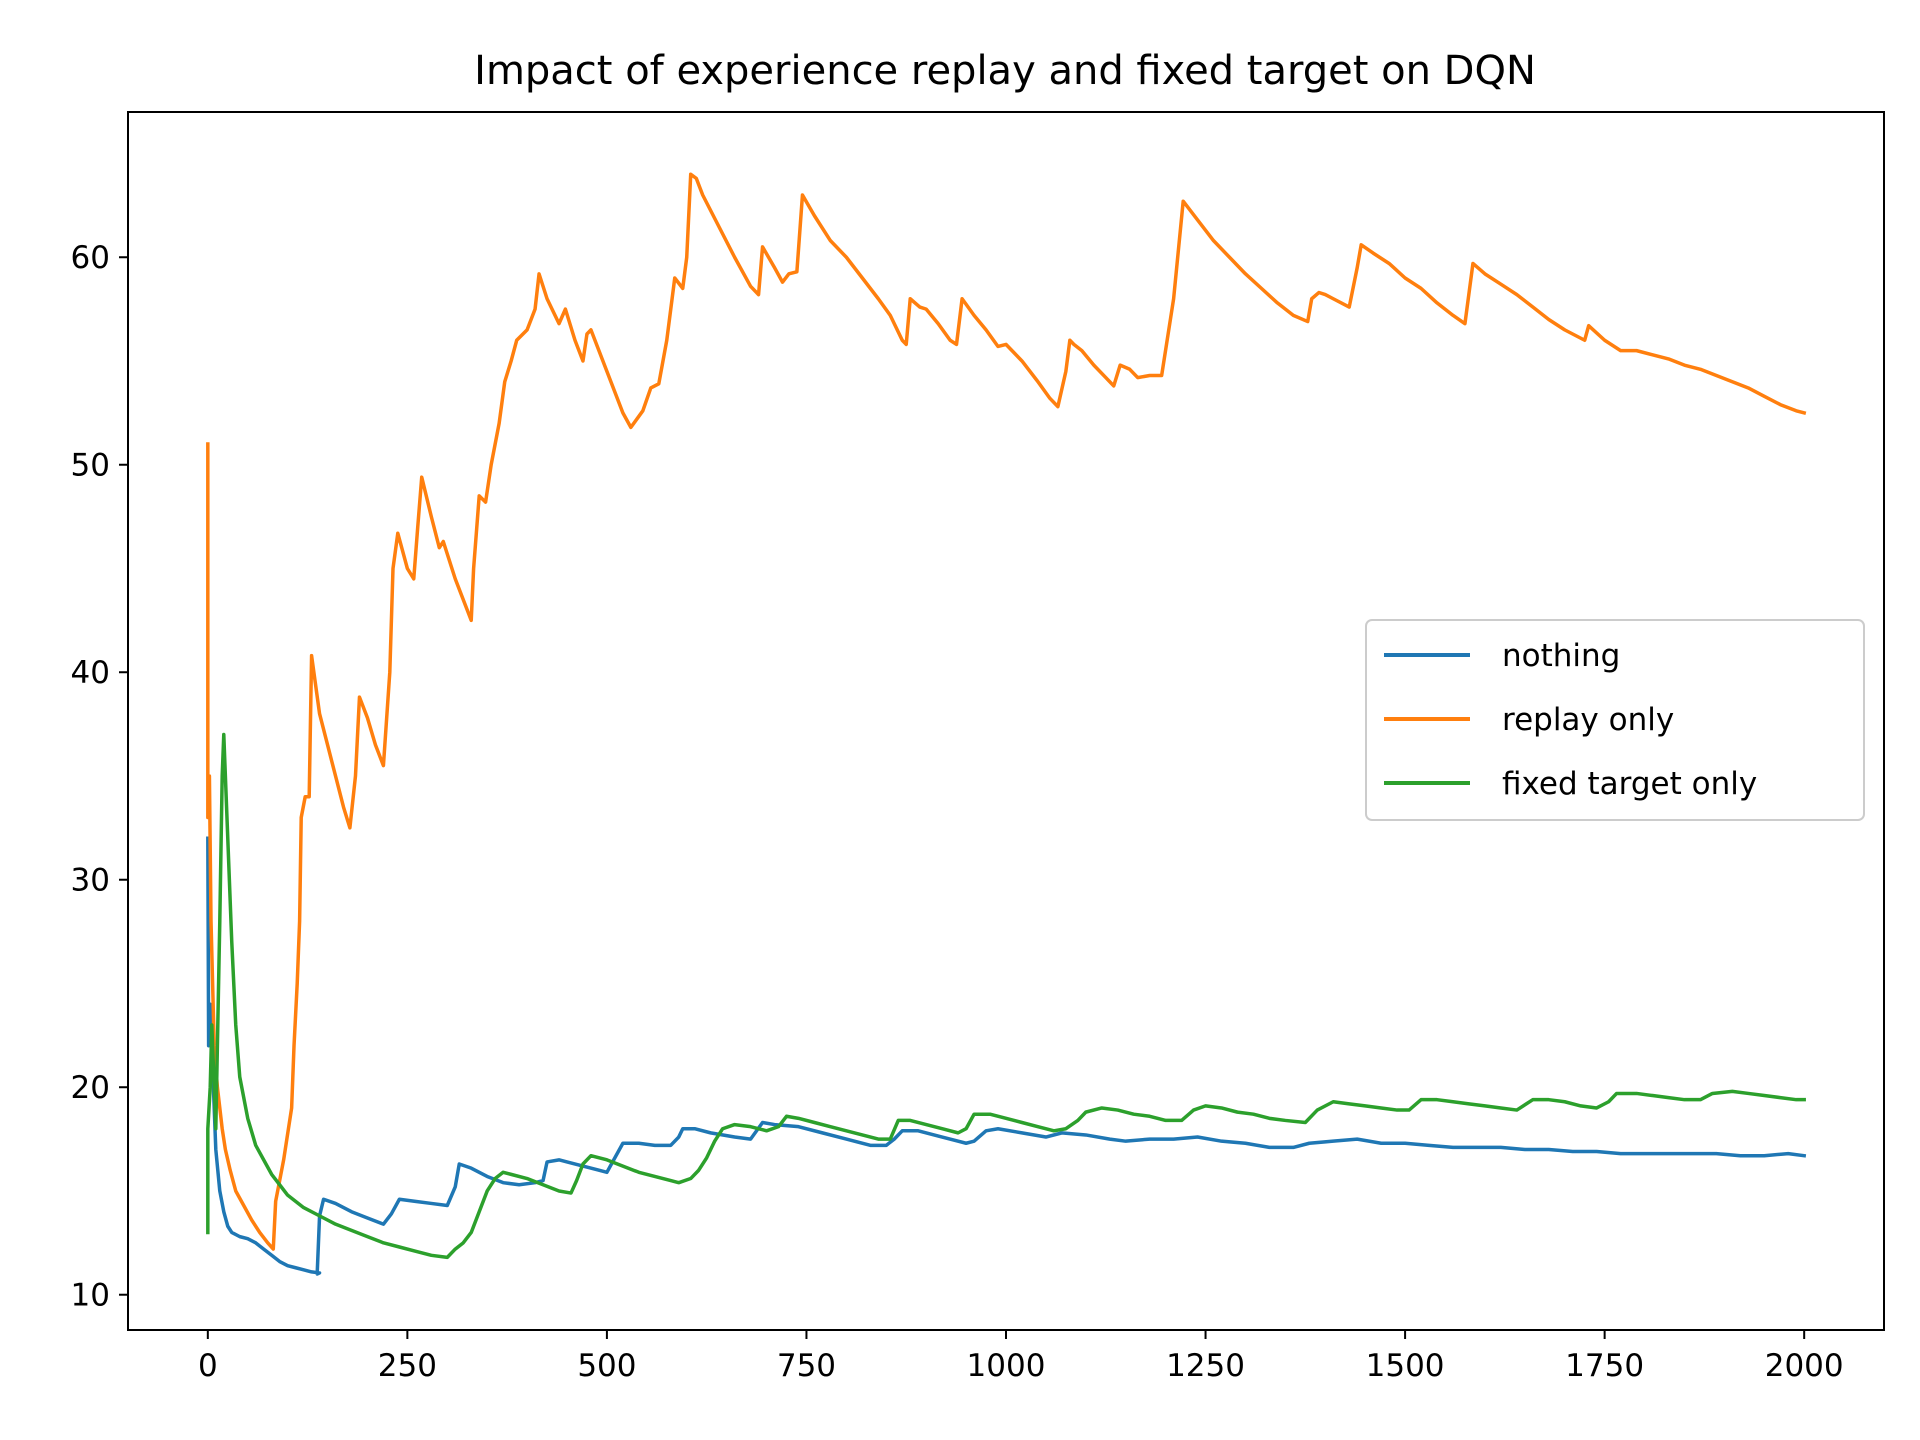 This screenshot has width=1920, height=1440. What do you see at coordinates (90, 466) in the screenshot?
I see `y-tick-label: 50` at bounding box center [90, 466].